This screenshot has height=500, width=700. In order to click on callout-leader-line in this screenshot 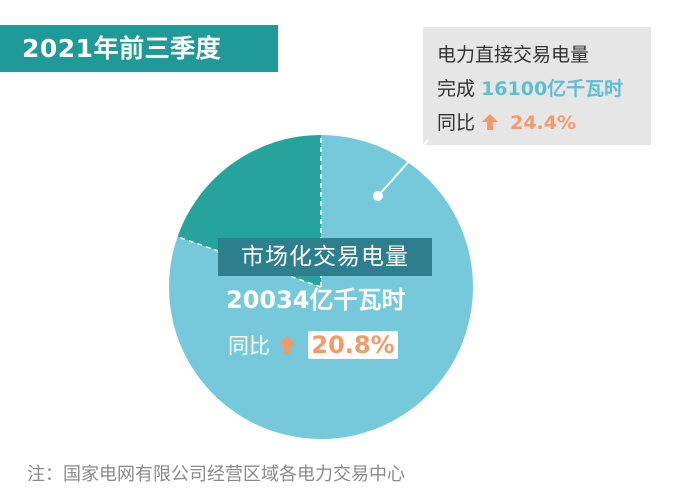, I will do `click(403, 168)`.